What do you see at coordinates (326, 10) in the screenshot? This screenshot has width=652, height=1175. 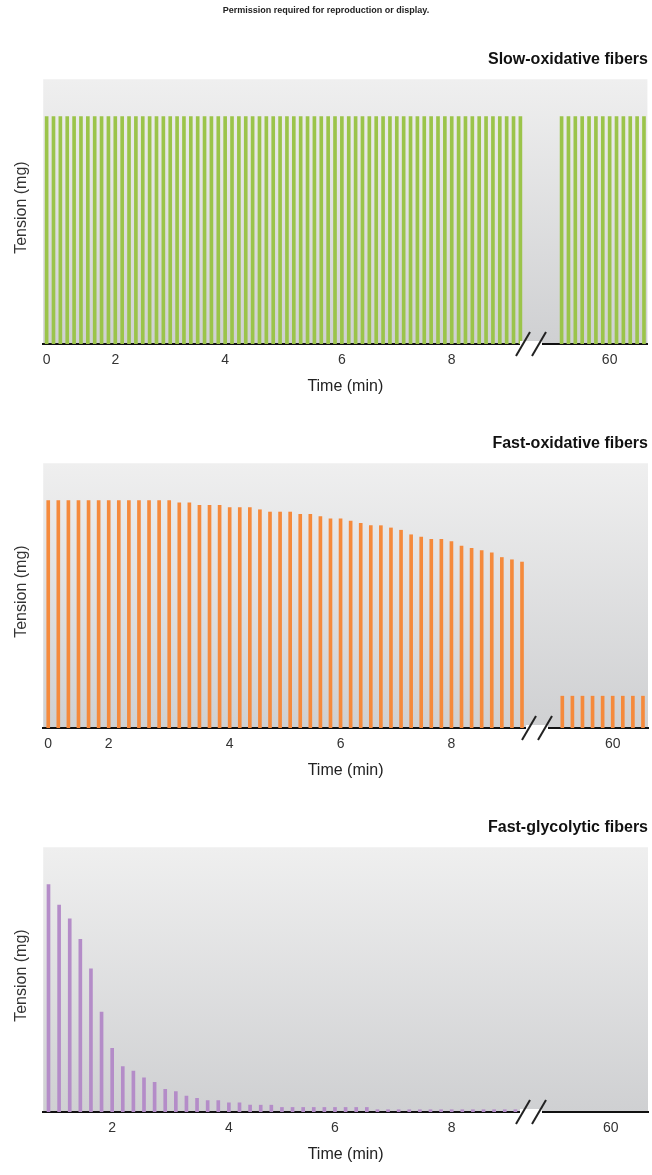 I see `text: Permission required for reproduction or display.` at bounding box center [326, 10].